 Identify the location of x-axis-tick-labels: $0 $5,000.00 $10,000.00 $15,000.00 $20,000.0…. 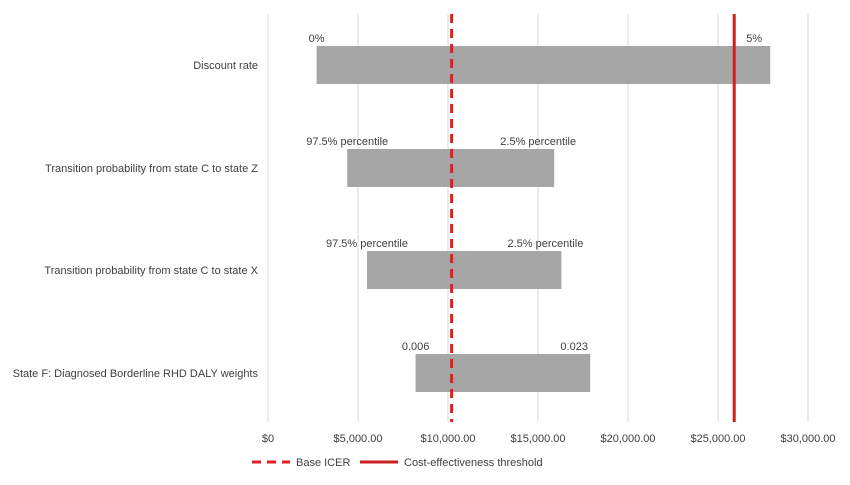
(549, 439).